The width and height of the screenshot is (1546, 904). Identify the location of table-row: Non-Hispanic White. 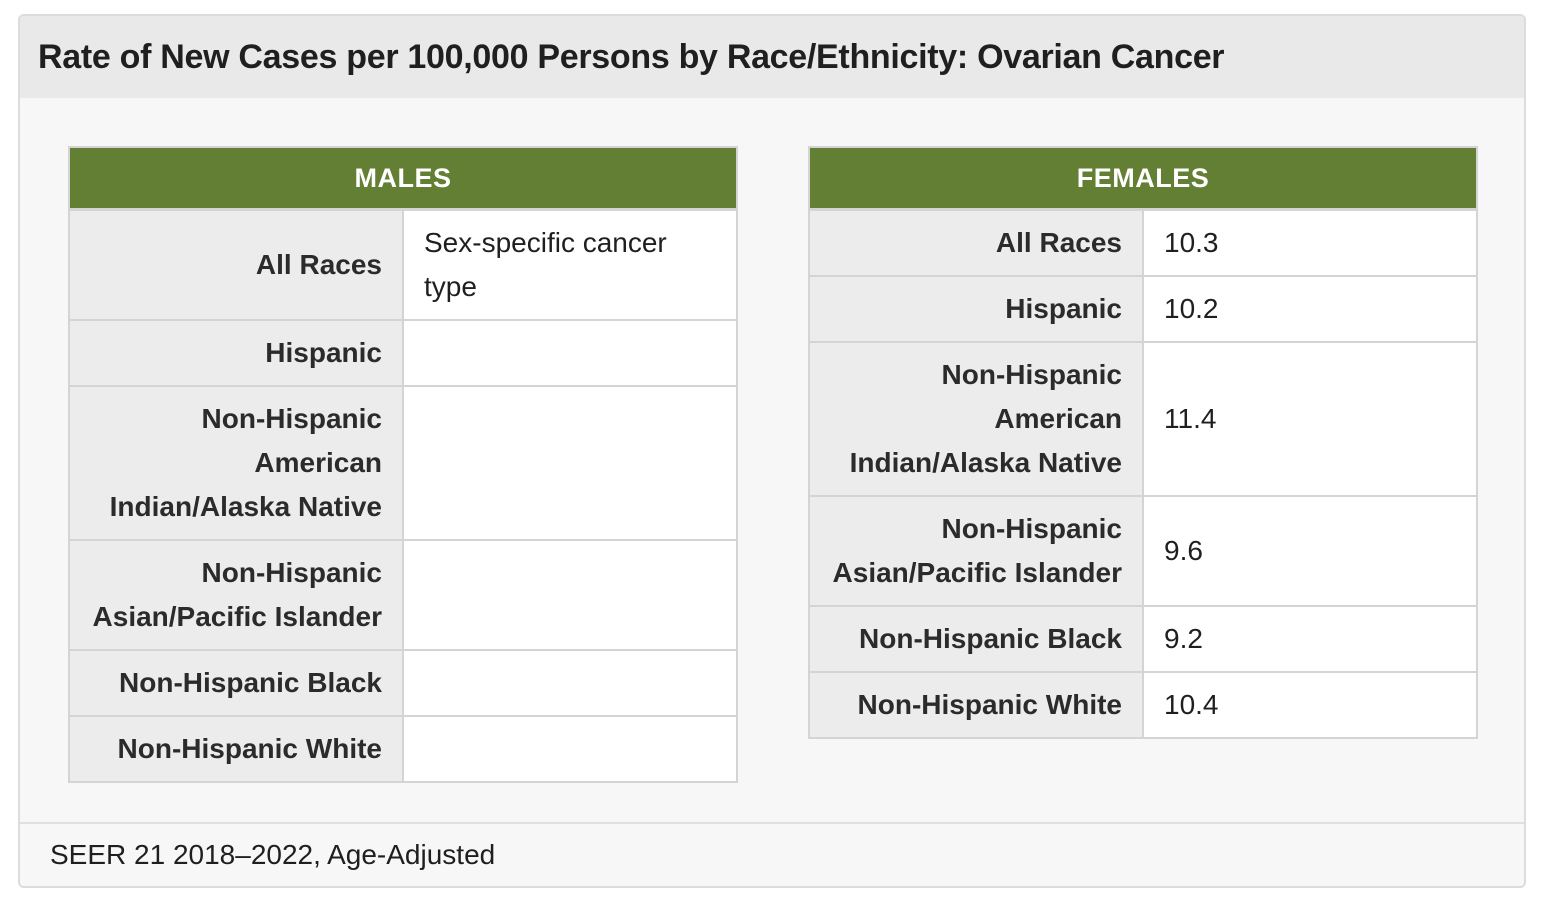
(403, 749).